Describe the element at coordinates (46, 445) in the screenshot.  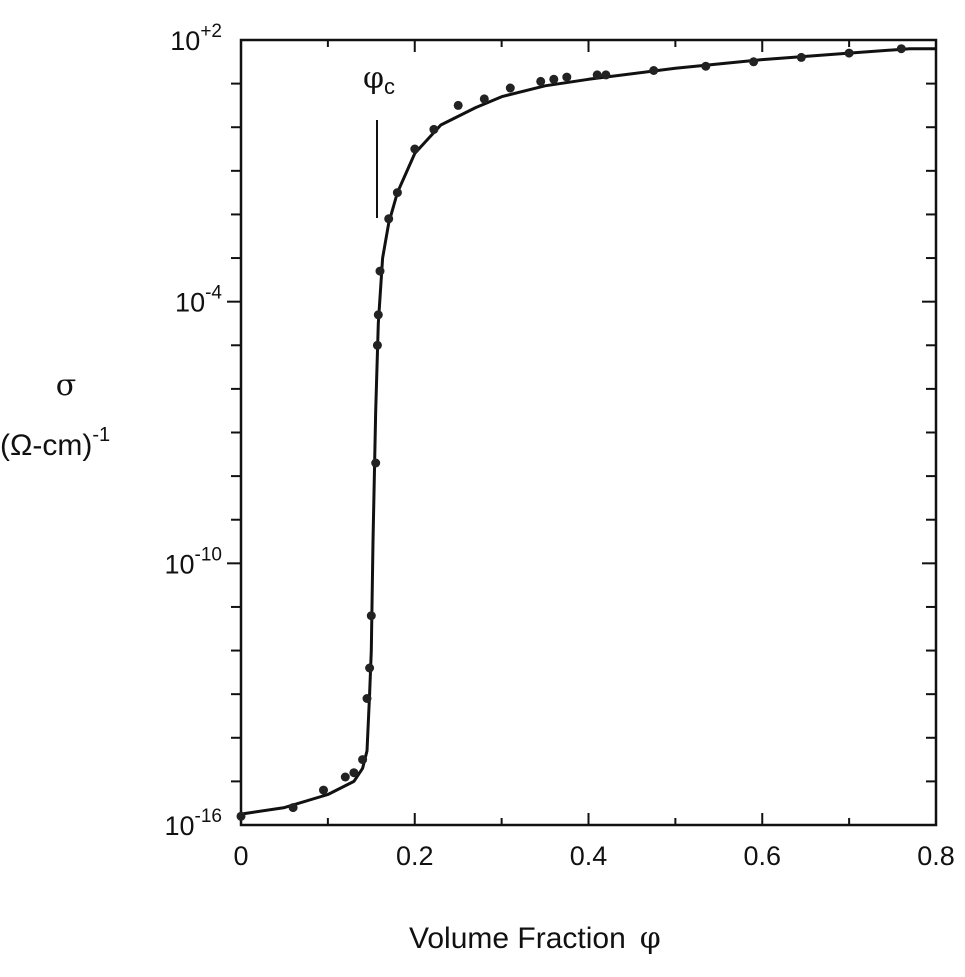
I see `y-axis-unit-base: (Ω-cm)` at that location.